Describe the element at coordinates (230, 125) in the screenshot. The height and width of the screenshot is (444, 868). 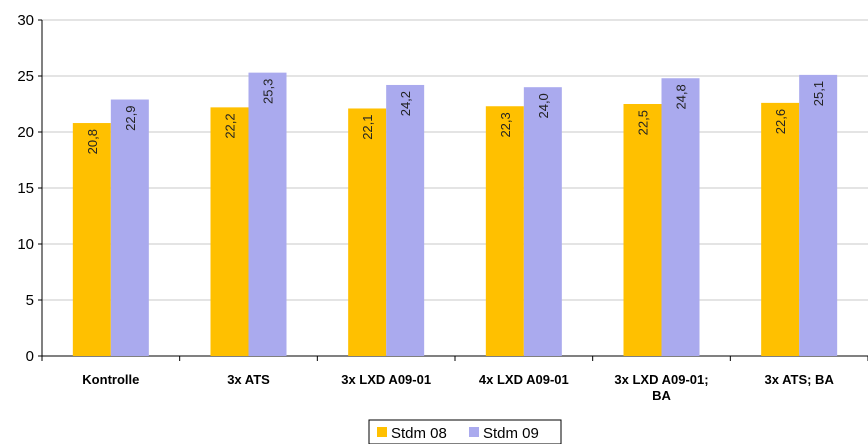
I see `value-label: 22,2` at that location.